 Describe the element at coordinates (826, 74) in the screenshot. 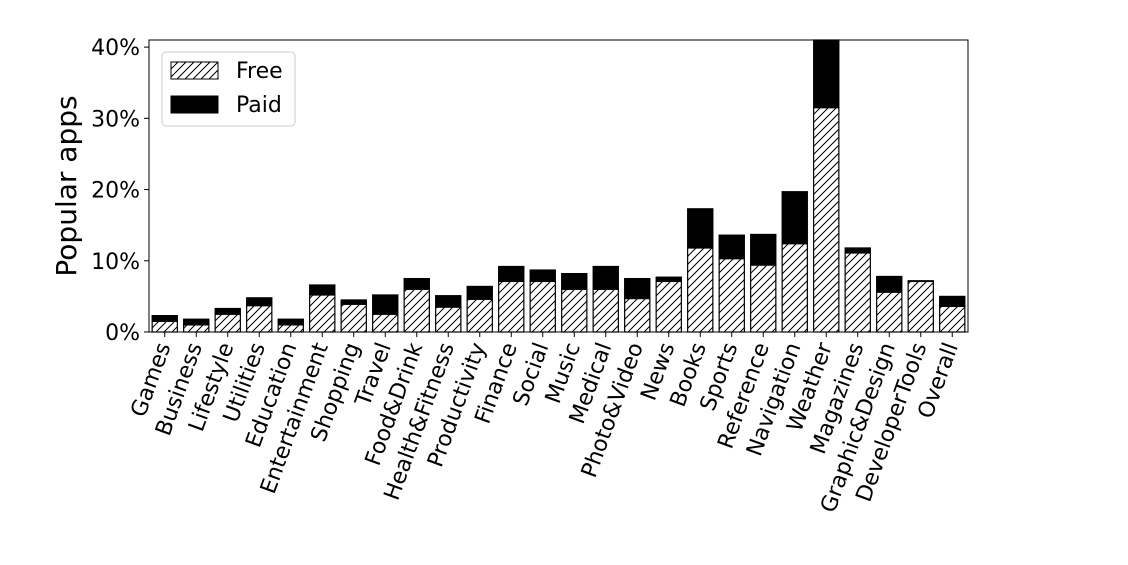

I see `bar-paid-weather` at that location.